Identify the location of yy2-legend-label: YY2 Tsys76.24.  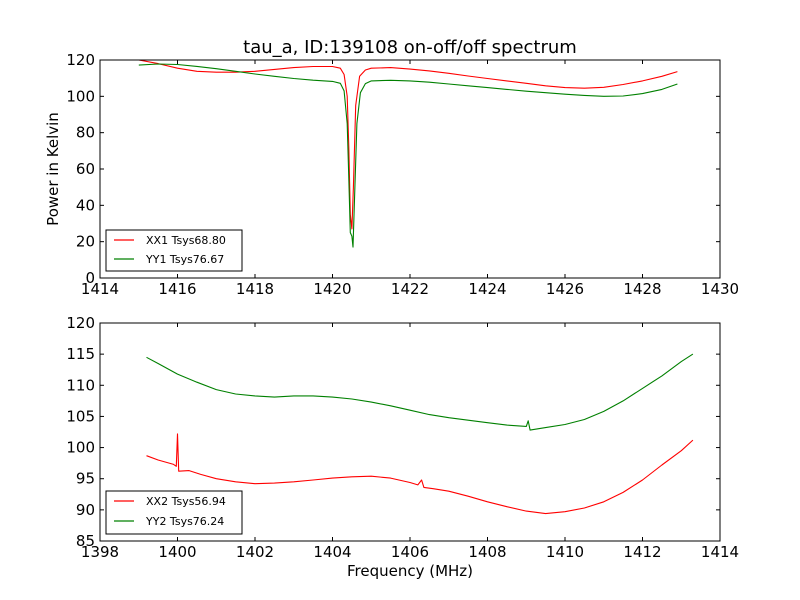
(184, 521).